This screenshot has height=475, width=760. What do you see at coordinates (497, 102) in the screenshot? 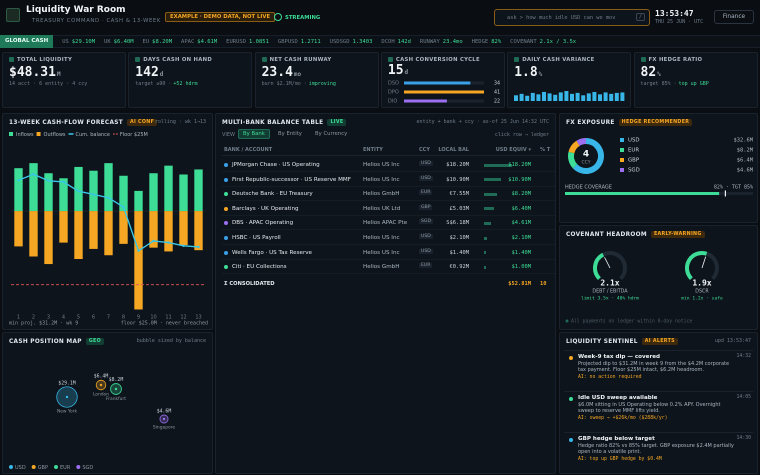
I see `ccc-value: 22` at bounding box center [497, 102].